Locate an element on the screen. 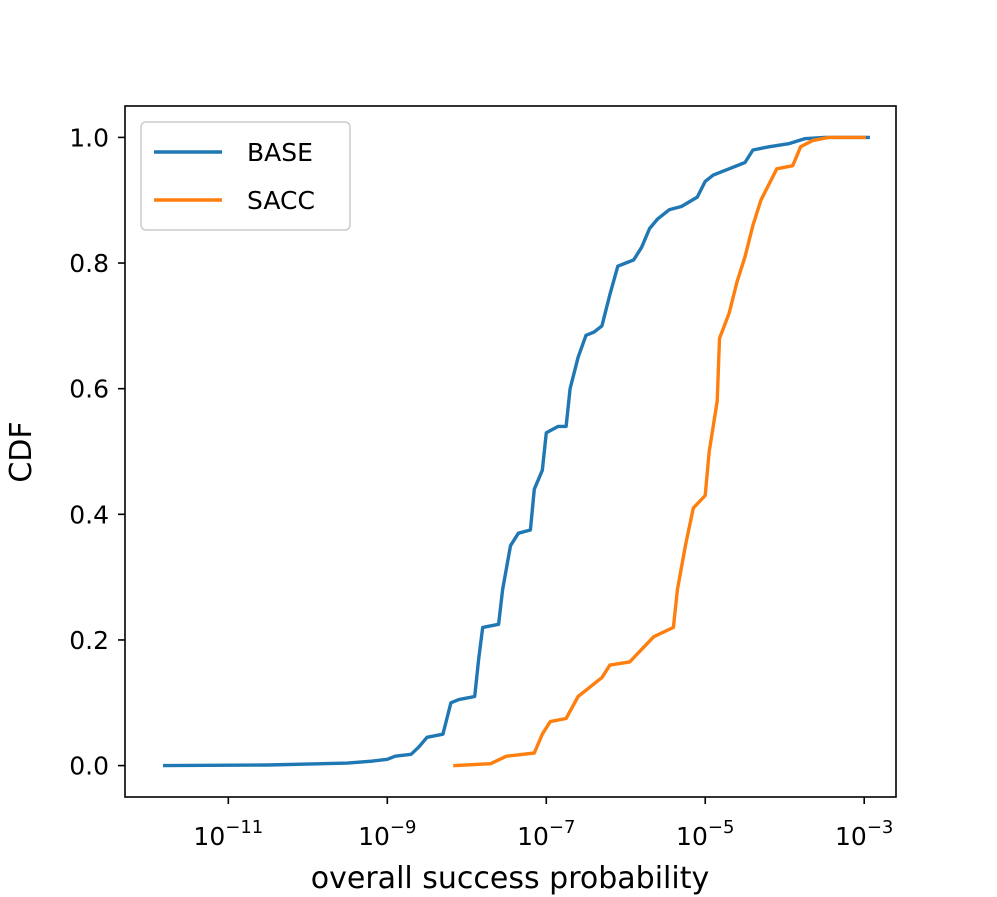 The height and width of the screenshot is (897, 997). y-tick-label: 0.4 is located at coordinates (89, 514).